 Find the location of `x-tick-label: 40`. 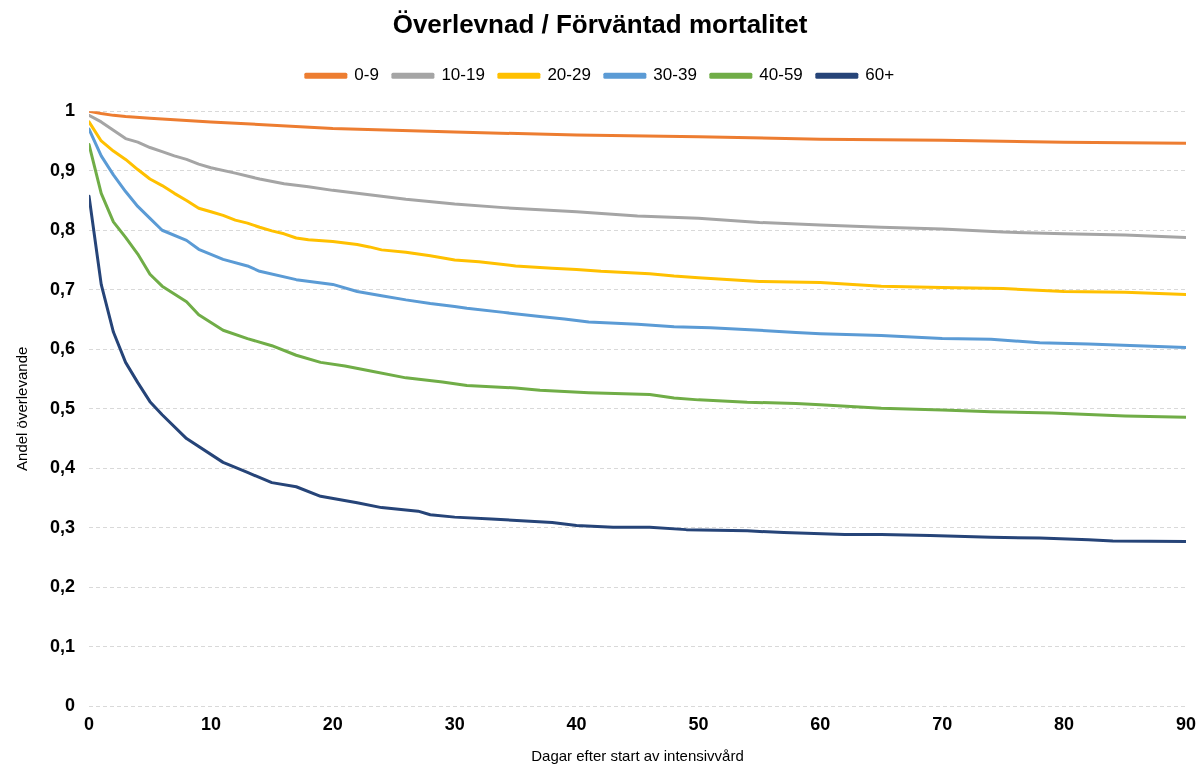

x-tick-label: 40 is located at coordinates (576, 724).